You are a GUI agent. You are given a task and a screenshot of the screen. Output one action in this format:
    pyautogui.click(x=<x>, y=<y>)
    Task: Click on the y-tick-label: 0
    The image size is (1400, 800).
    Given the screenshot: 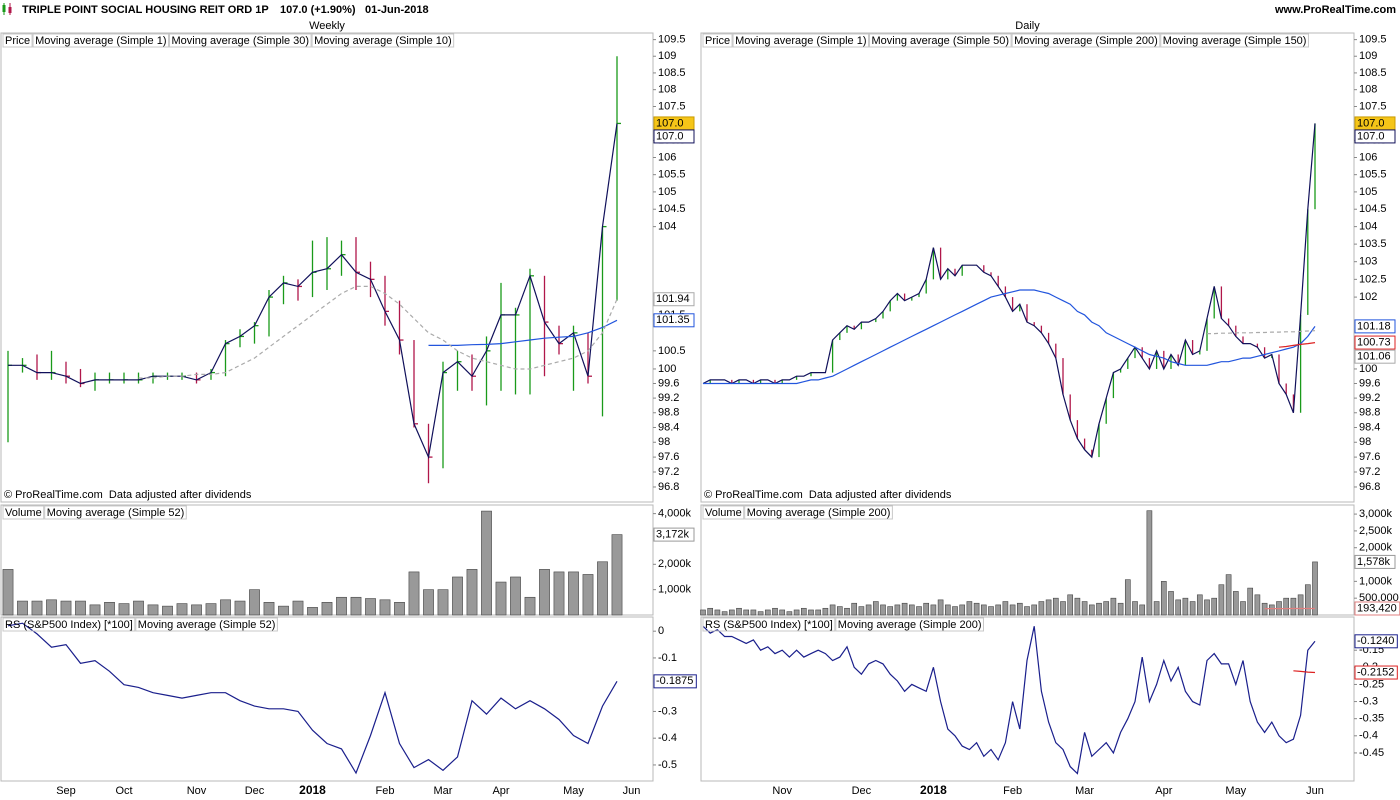 What is the action you would take?
    pyautogui.click(x=661, y=631)
    